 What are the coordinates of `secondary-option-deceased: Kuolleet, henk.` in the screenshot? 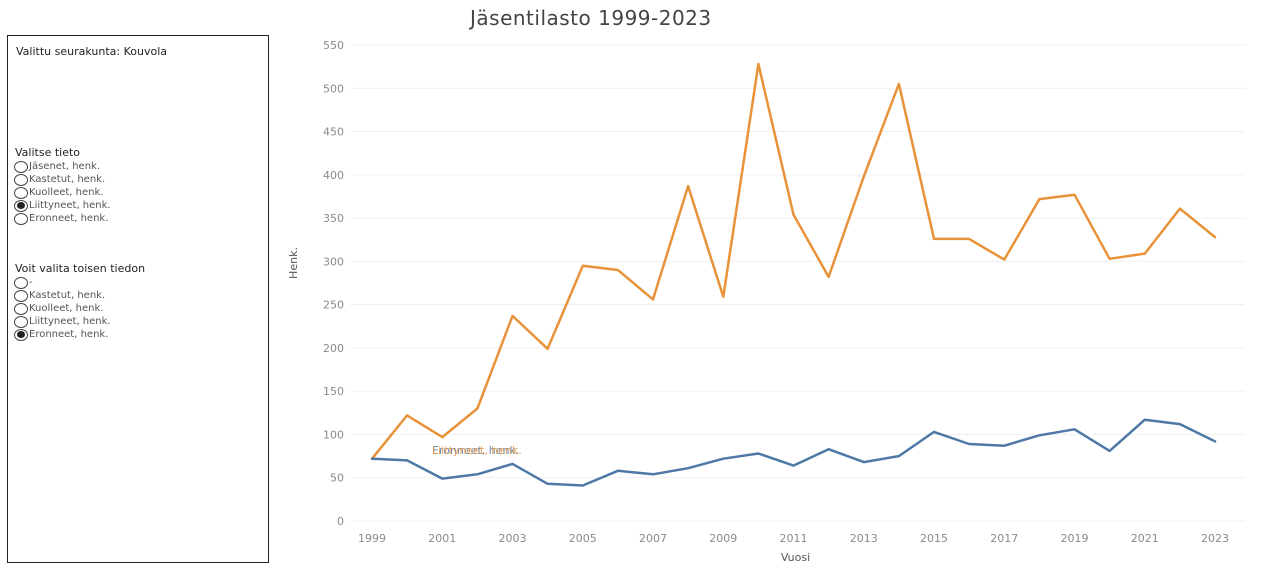 It's located at (79, 308).